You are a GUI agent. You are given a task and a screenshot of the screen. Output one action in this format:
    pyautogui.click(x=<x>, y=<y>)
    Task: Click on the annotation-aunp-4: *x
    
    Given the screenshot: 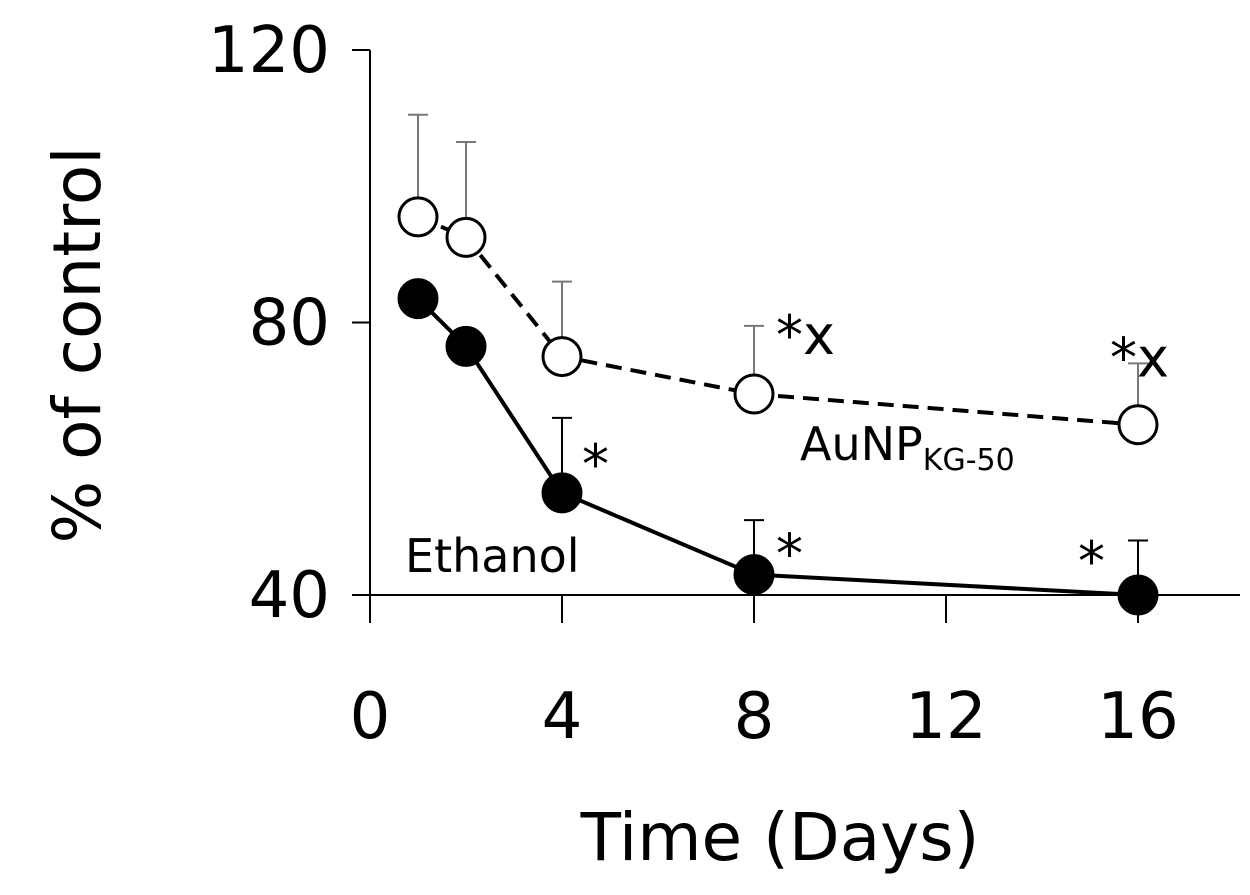 What is the action you would take?
    pyautogui.click(x=1139, y=358)
    